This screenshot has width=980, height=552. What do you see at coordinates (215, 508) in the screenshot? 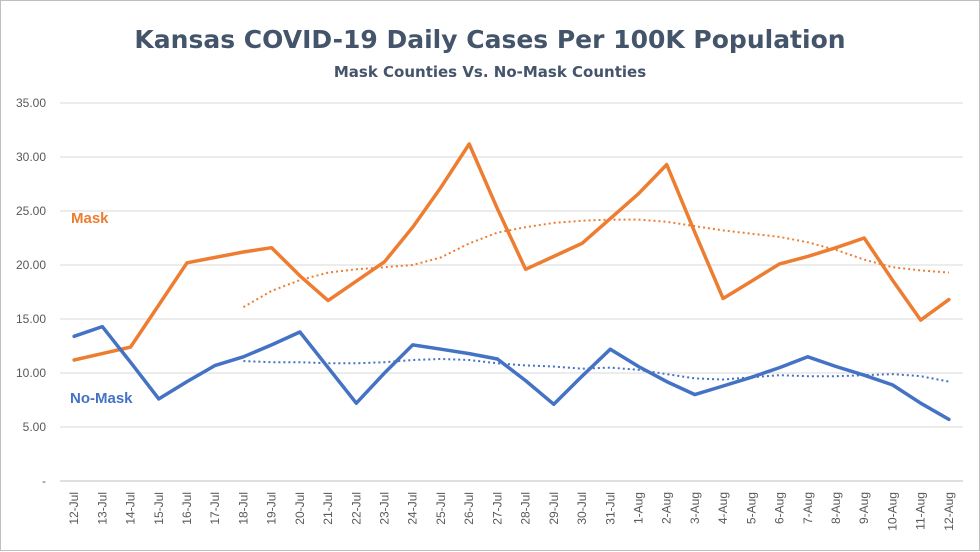
I see `x-tick-label: 17-Jul` at bounding box center [215, 508].